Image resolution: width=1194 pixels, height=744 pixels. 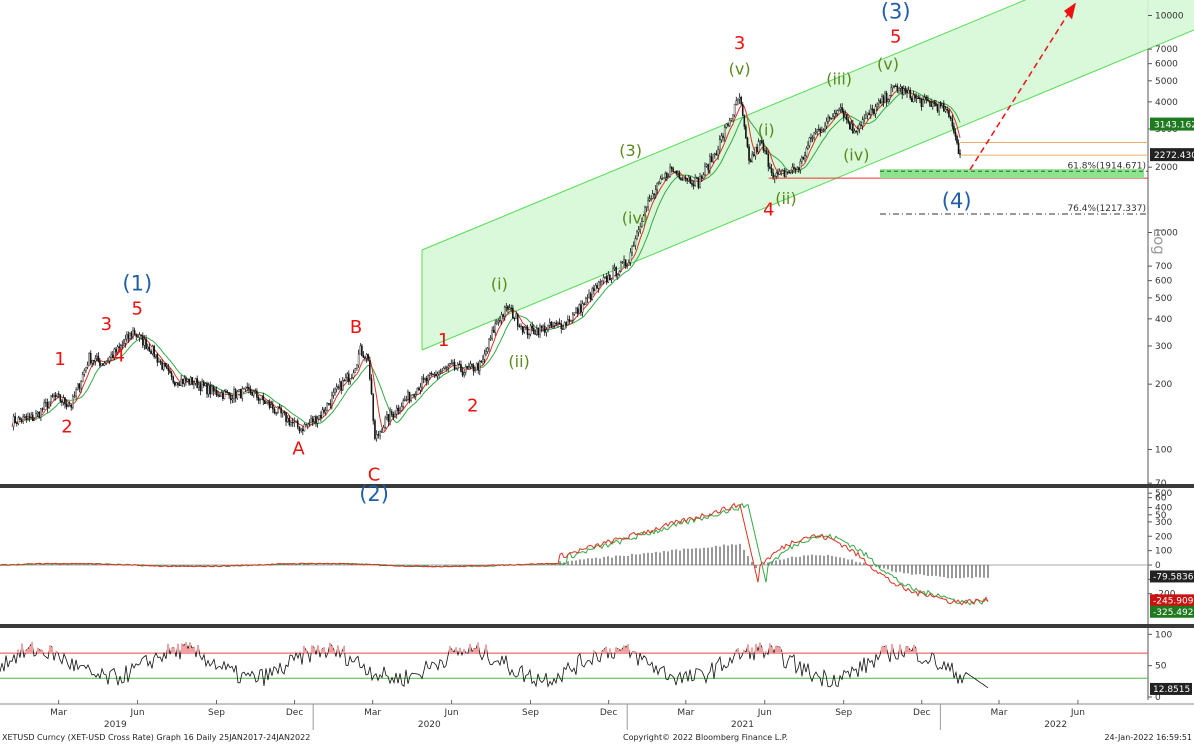 I want to click on wave-label: (iii), so click(x=839, y=79).